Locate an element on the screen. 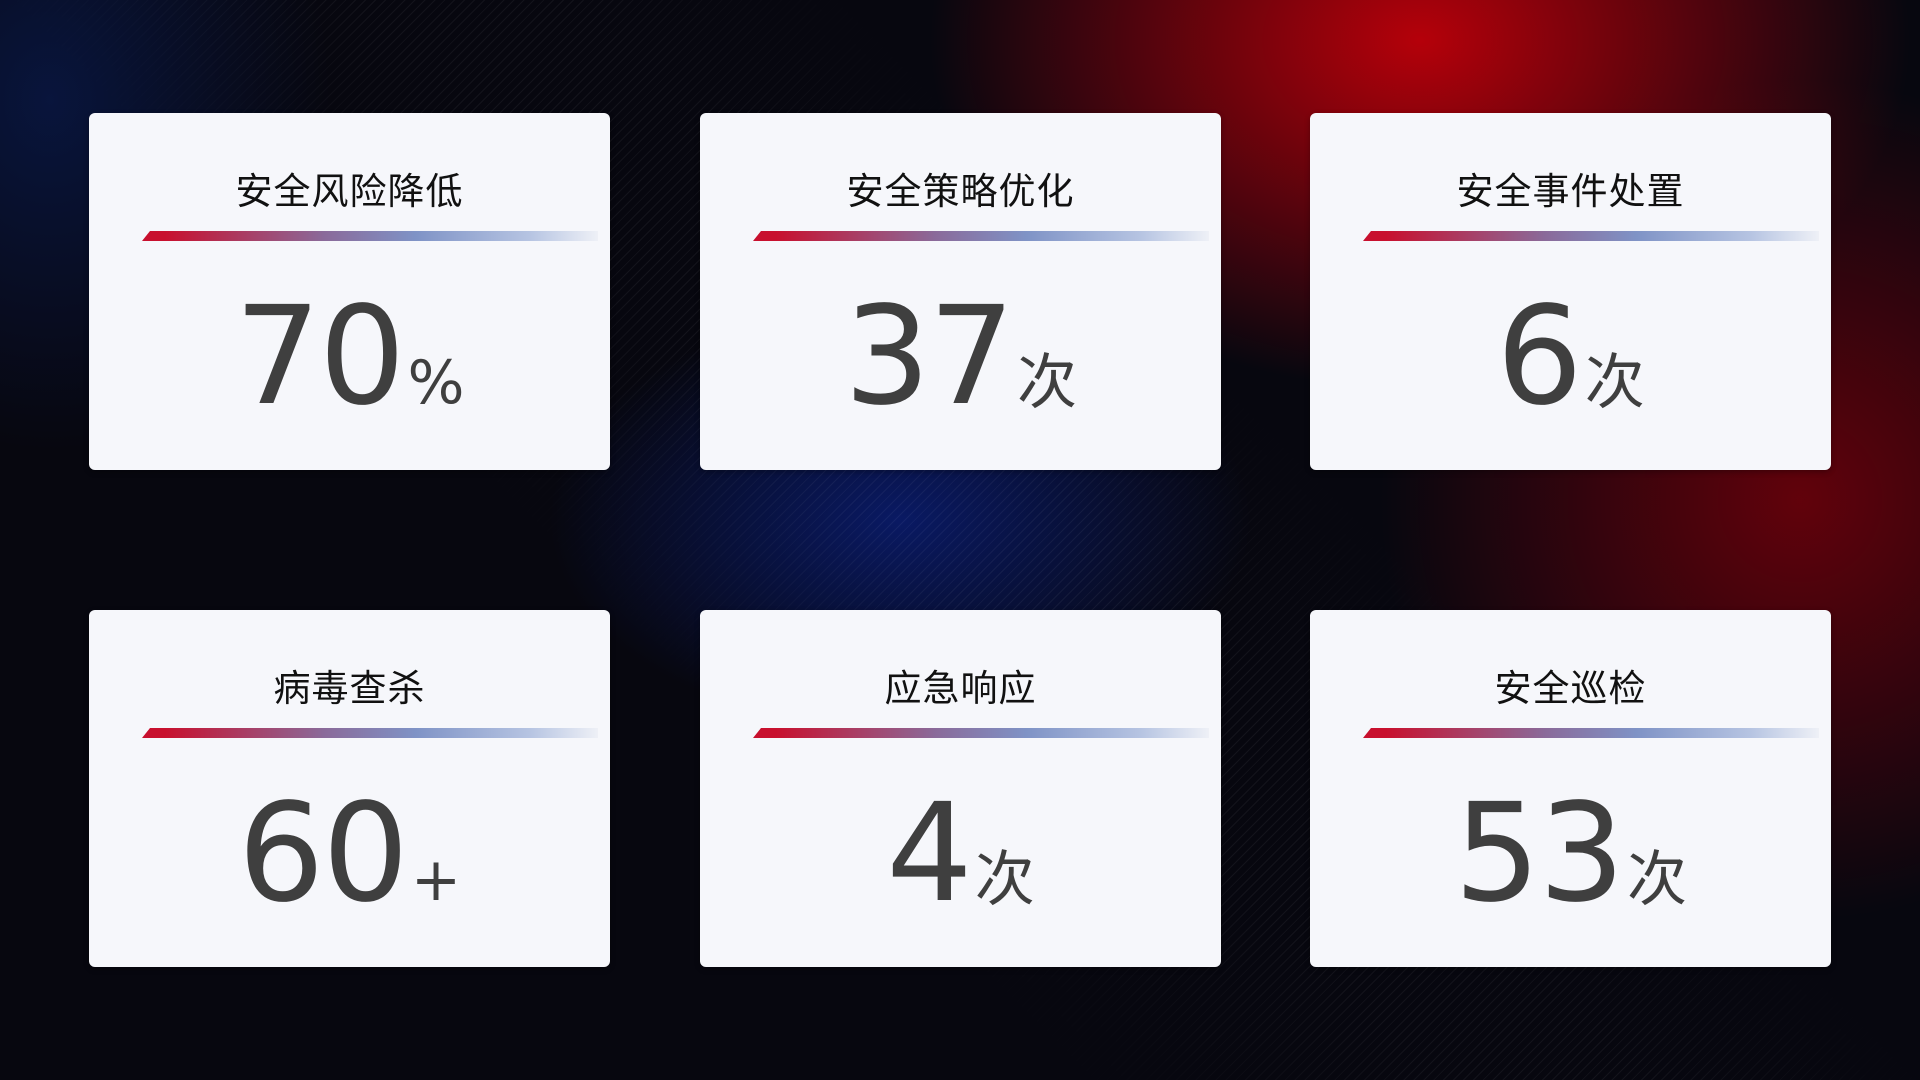 This screenshot has height=1080, width=1920. stat-card-virus-removal: 病毒查杀 60+ is located at coordinates (349, 788).